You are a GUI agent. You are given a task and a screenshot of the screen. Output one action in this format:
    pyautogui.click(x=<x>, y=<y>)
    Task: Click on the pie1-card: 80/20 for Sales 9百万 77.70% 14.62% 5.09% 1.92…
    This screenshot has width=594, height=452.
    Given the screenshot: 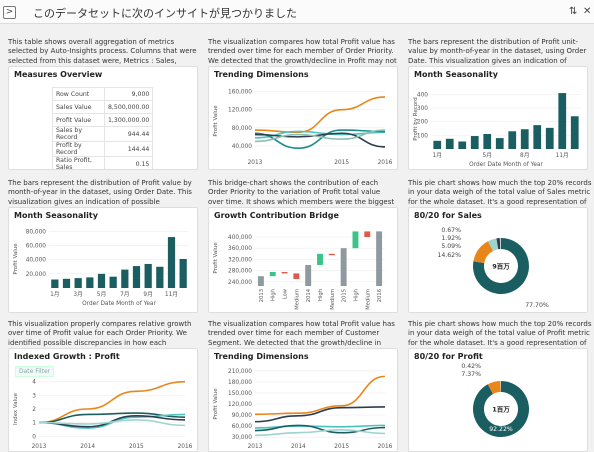 What is the action you would take?
    pyautogui.click(x=498, y=260)
    